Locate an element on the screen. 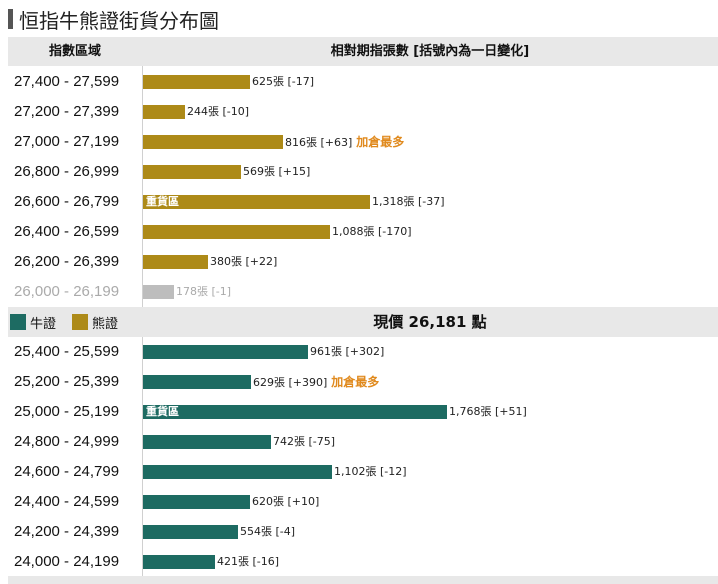 Image resolution: width=718 pixels, height=584 pixels. page-title: 恒指牛熊證街貨分布圖 is located at coordinates (119, 20).